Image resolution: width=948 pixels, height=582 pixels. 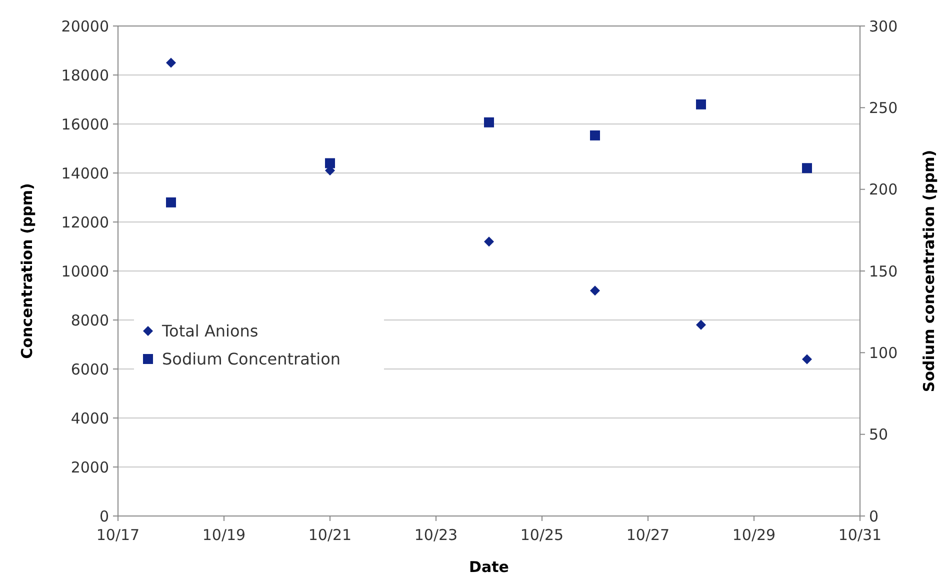 What do you see at coordinates (89, 320) in the screenshot?
I see `y-tick-label: 8000` at bounding box center [89, 320].